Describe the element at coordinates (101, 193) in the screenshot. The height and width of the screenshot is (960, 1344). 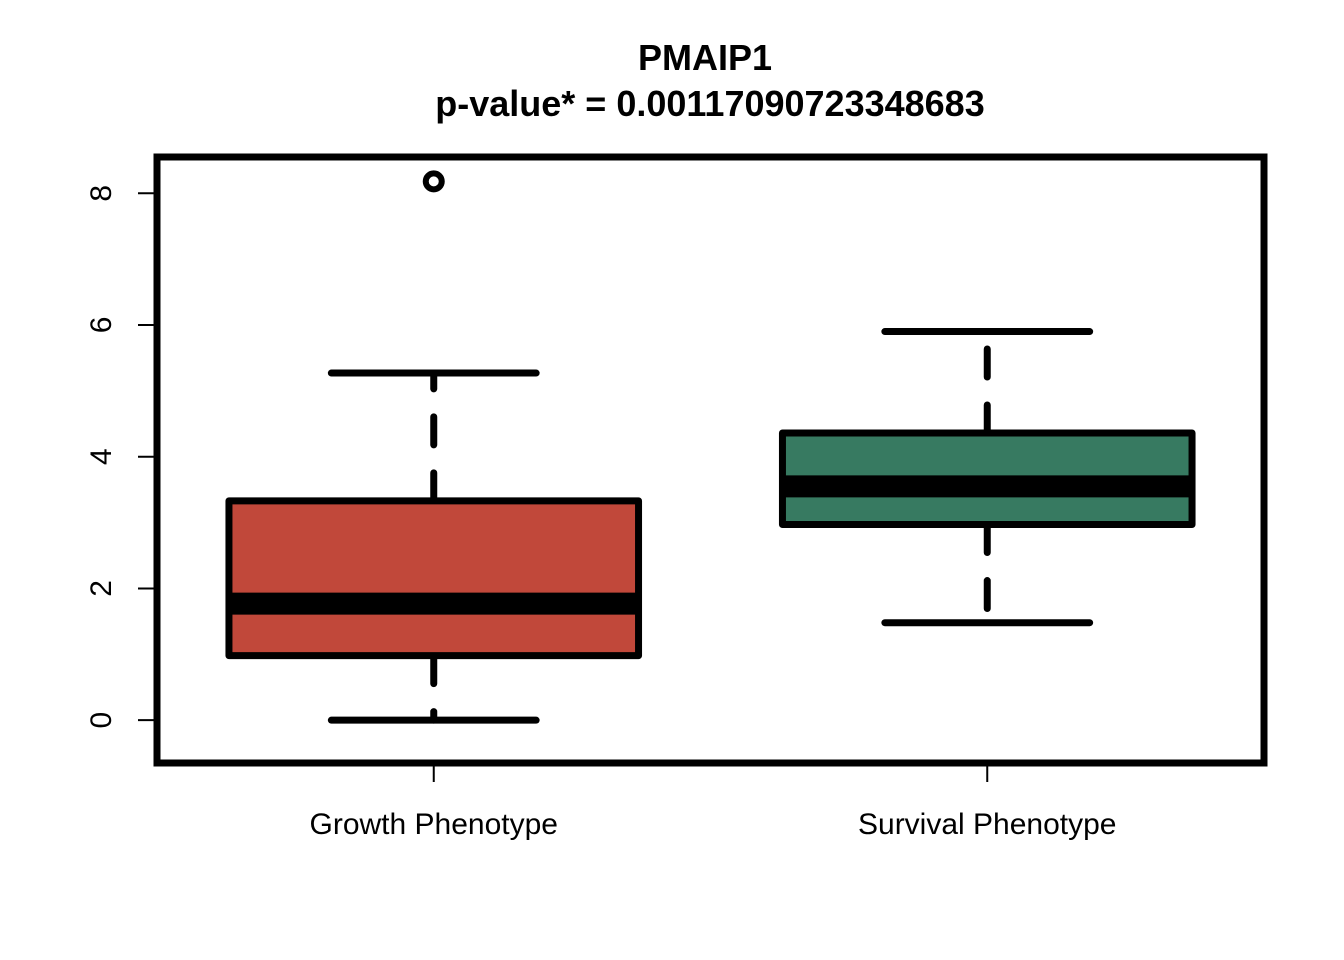
I see `y-tick-label-8: 8` at that location.